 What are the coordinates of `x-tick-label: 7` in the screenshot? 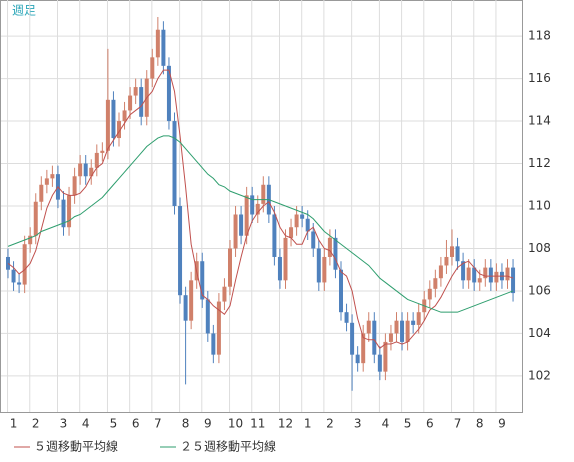 It's located at (458, 424).